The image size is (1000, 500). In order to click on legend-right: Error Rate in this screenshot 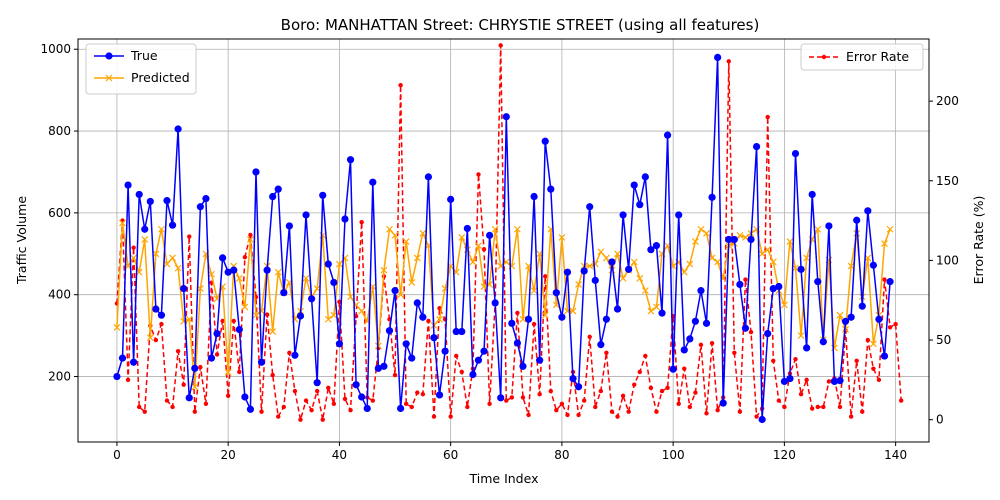, I will do `click(862, 57)`.